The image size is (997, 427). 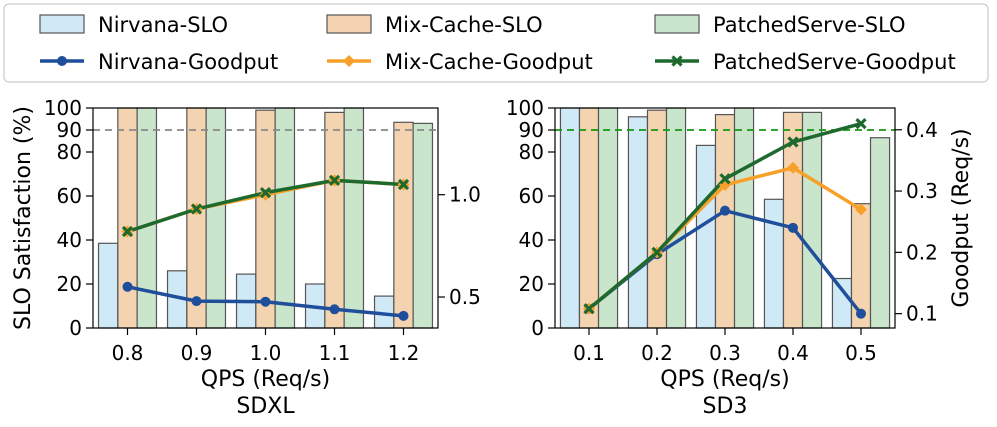 What do you see at coordinates (489, 62) in the screenshot?
I see `legend-label: Mix-Cache-Goodput` at bounding box center [489, 62].